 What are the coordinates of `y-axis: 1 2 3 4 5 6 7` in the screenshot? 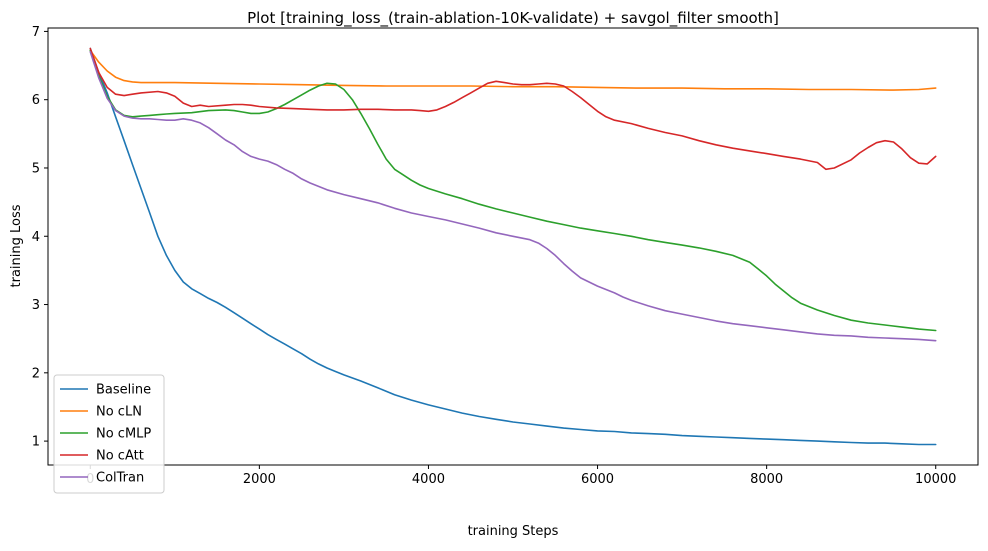 It's located at (40, 237).